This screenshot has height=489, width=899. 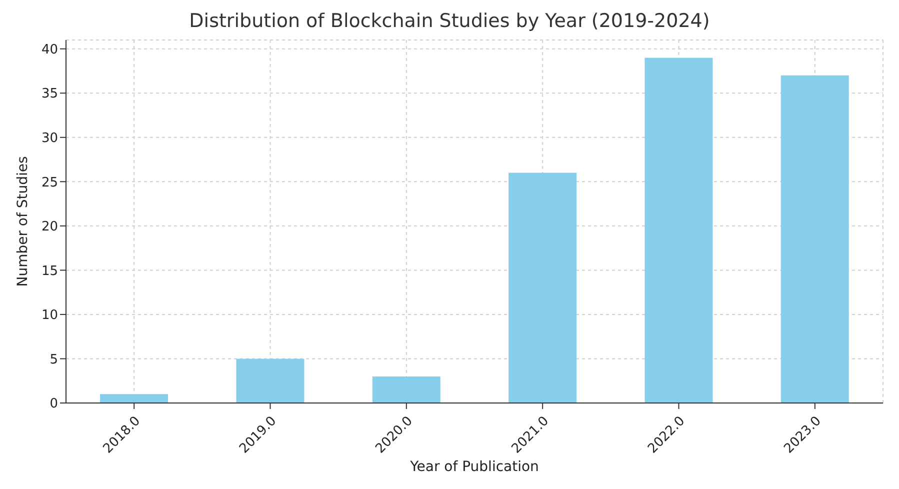 What do you see at coordinates (49, 50) in the screenshot?
I see `y-tick-label: 40` at bounding box center [49, 50].